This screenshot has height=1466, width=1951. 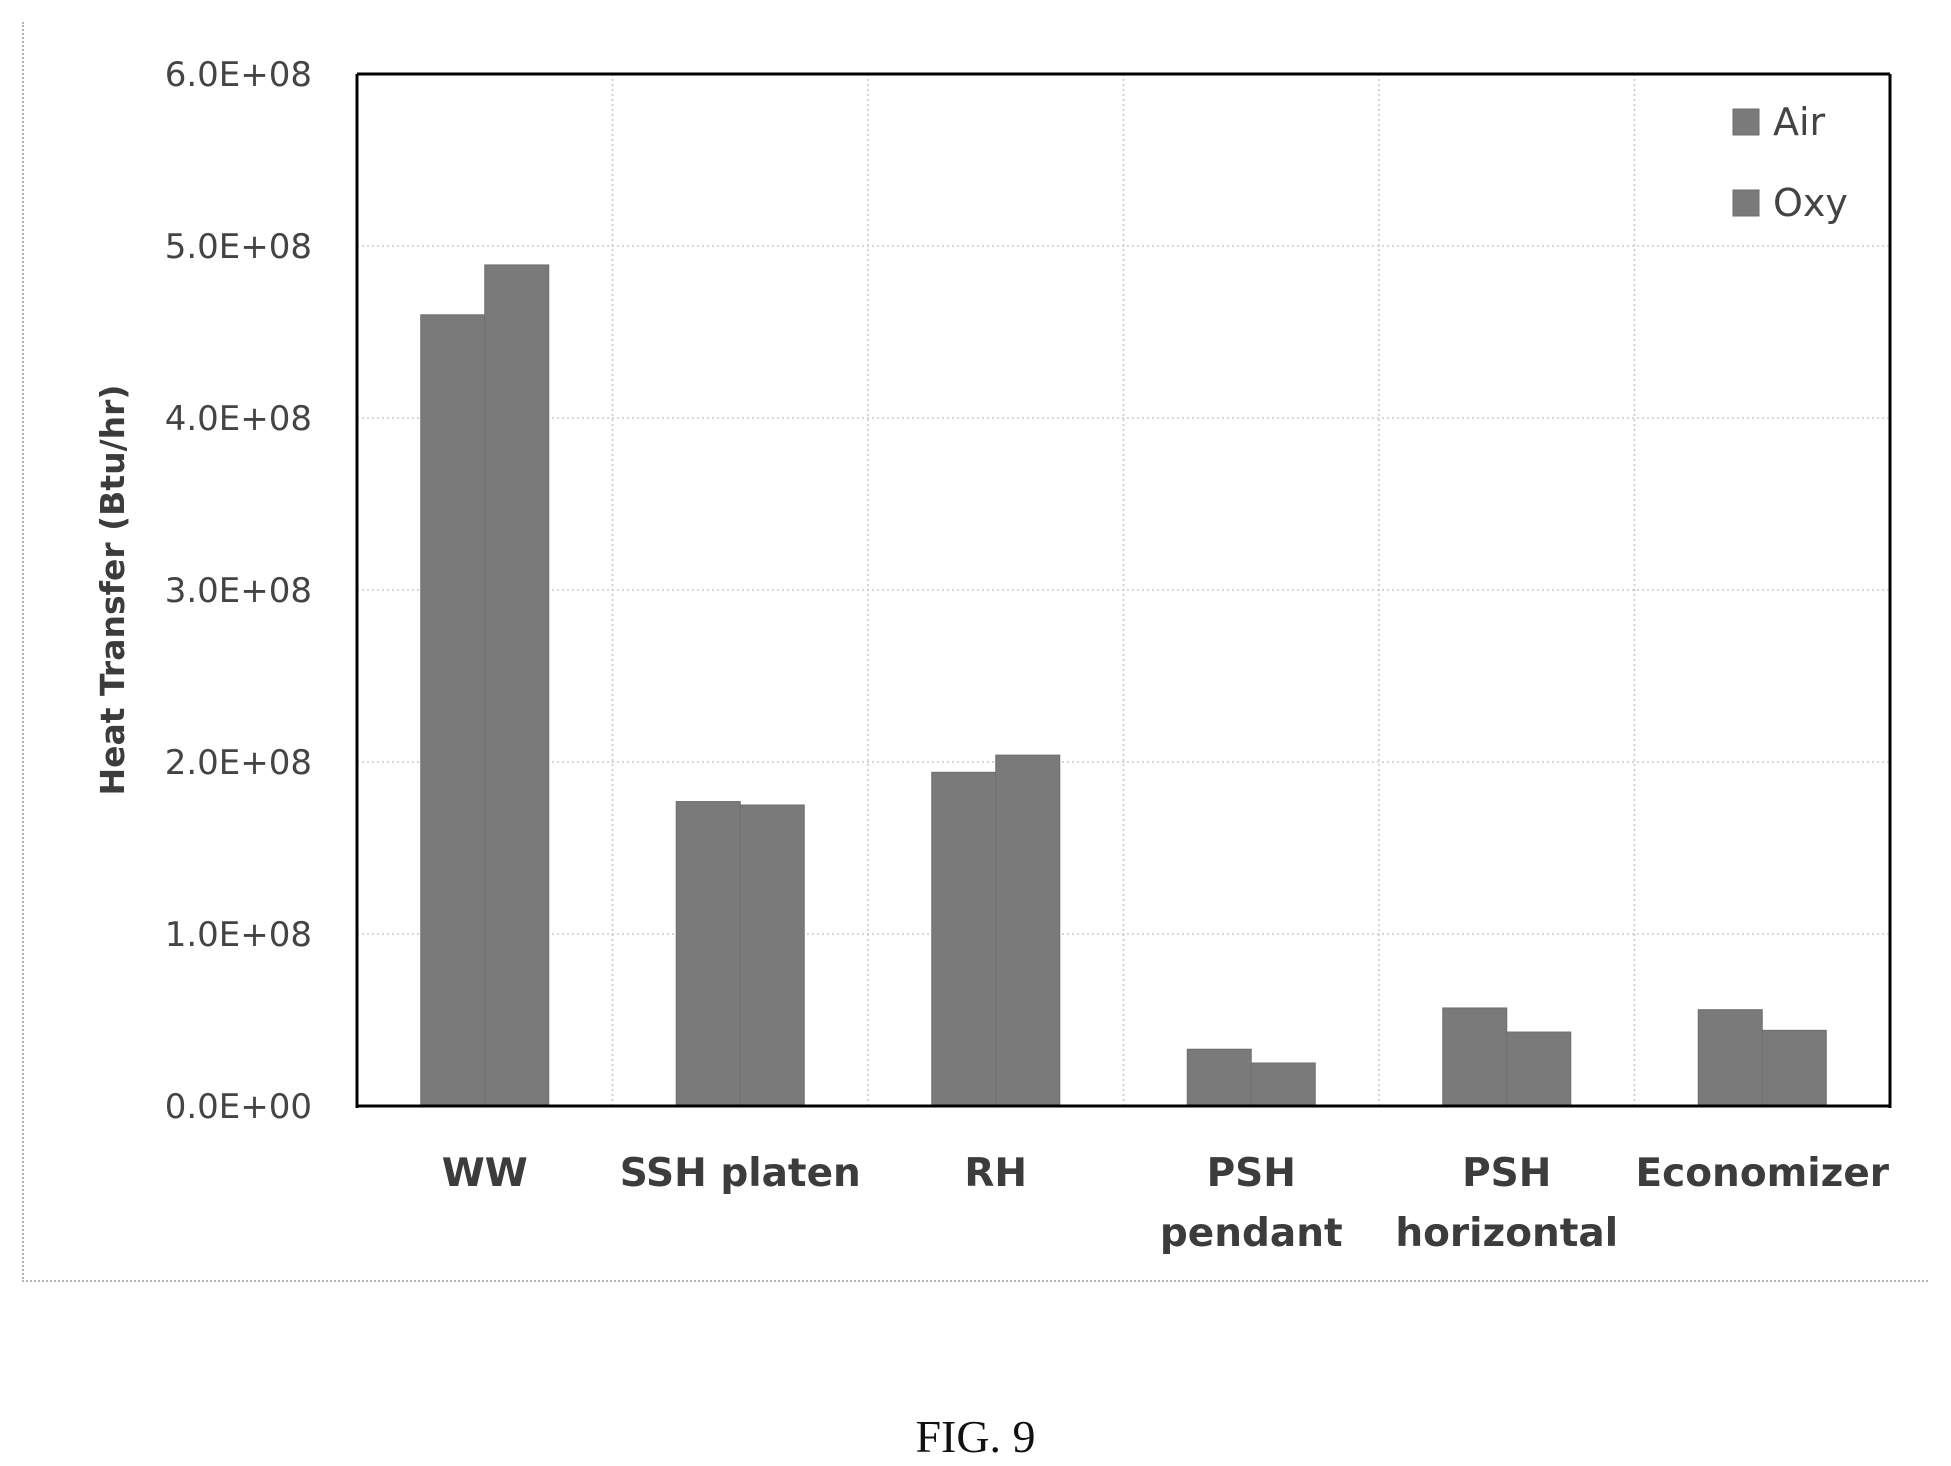 I want to click on legend-label-oxy: Oxy, so click(x=1810, y=203).